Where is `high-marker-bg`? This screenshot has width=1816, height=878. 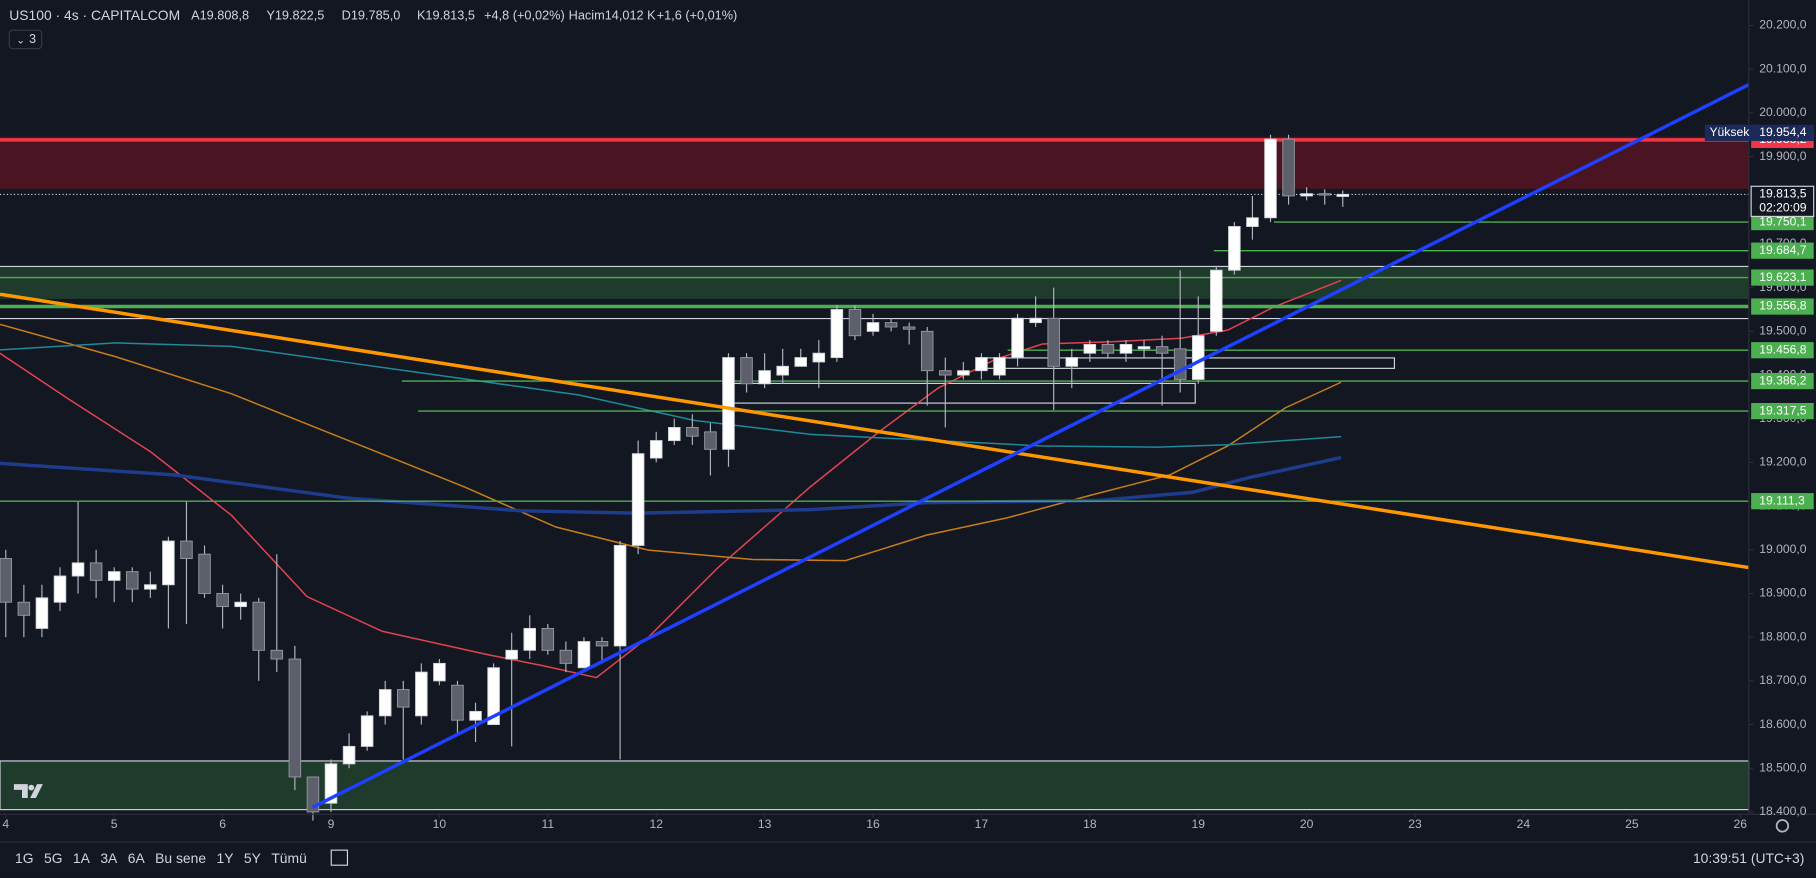
high-marker-bg is located at coordinates (1759, 132).